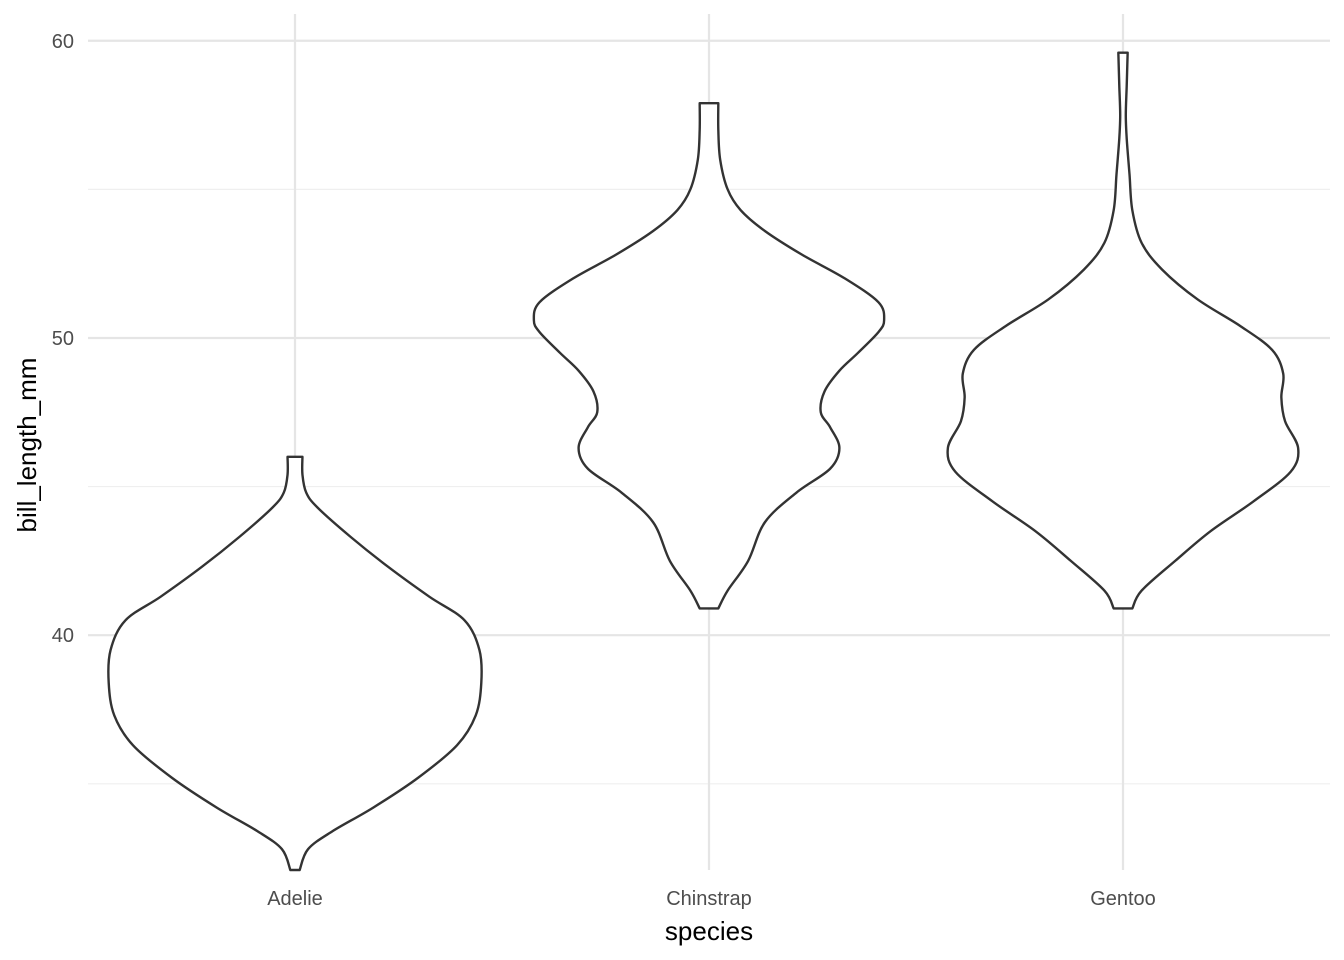  What do you see at coordinates (63, 636) in the screenshot?
I see `y-tick-label: 40` at bounding box center [63, 636].